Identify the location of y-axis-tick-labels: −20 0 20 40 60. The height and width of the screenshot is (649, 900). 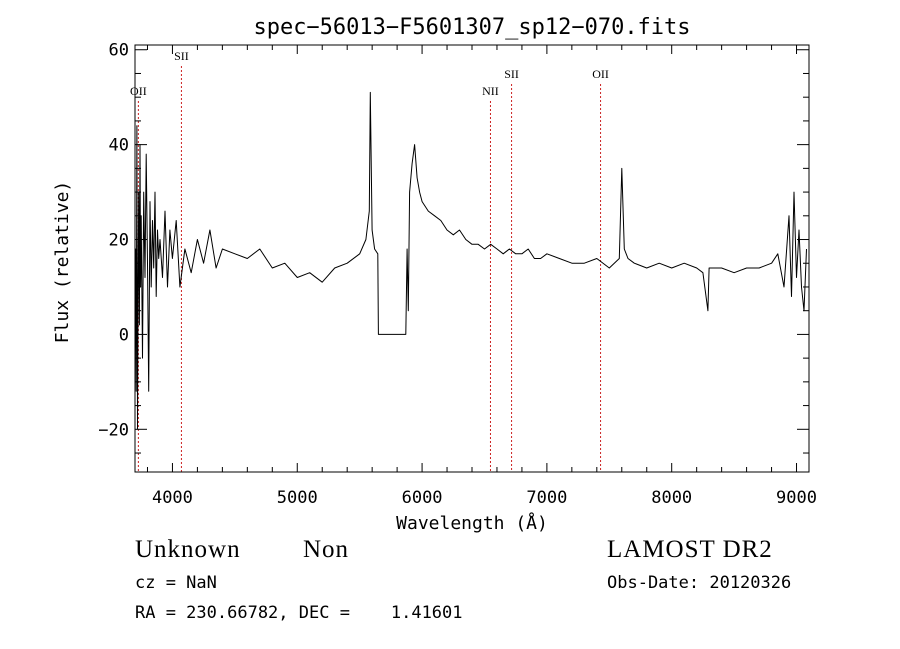
(113, 241).